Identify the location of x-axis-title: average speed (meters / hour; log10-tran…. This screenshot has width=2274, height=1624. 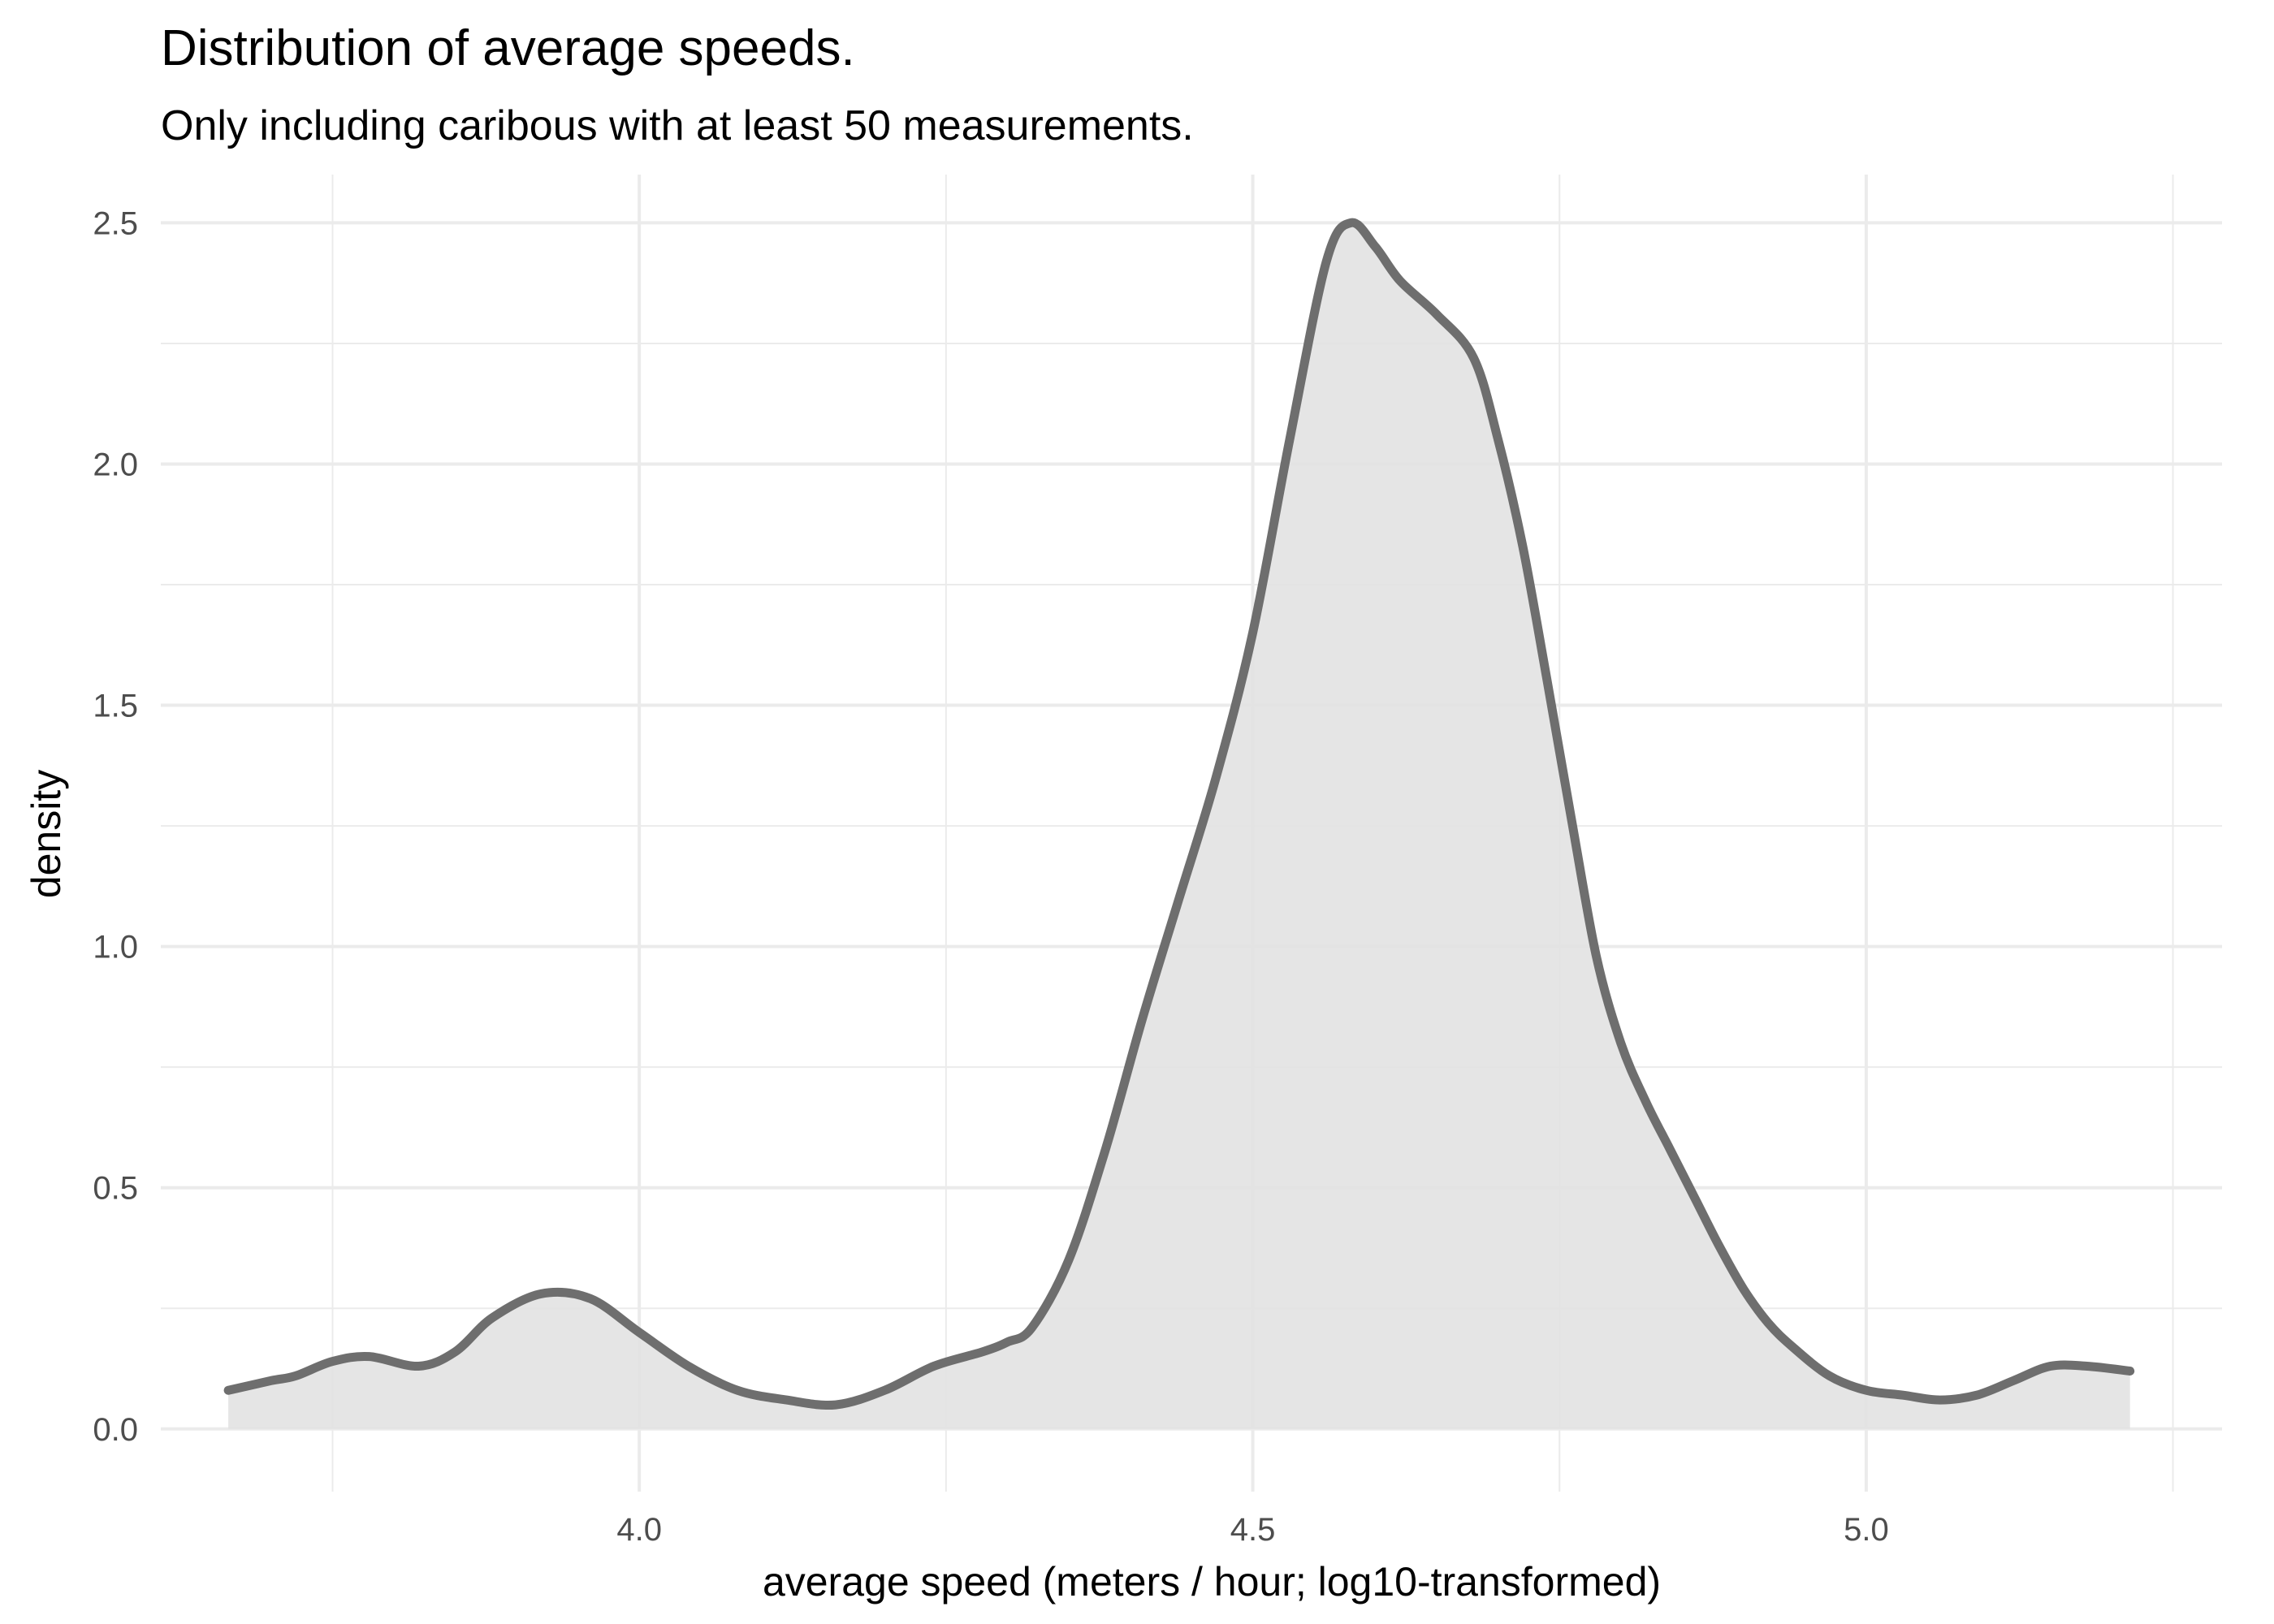
(1212, 1582).